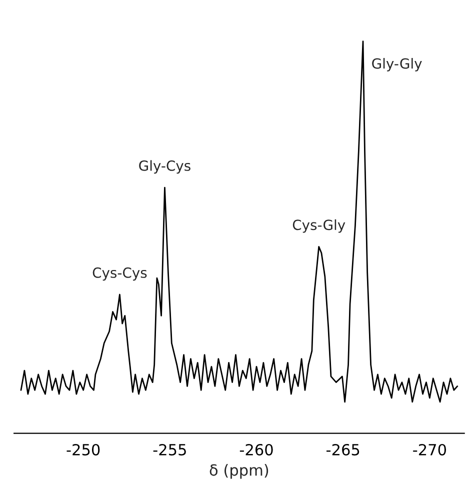  Describe the element at coordinates (397, 65) in the screenshot. I see `annotation: Gly-Gly` at that location.